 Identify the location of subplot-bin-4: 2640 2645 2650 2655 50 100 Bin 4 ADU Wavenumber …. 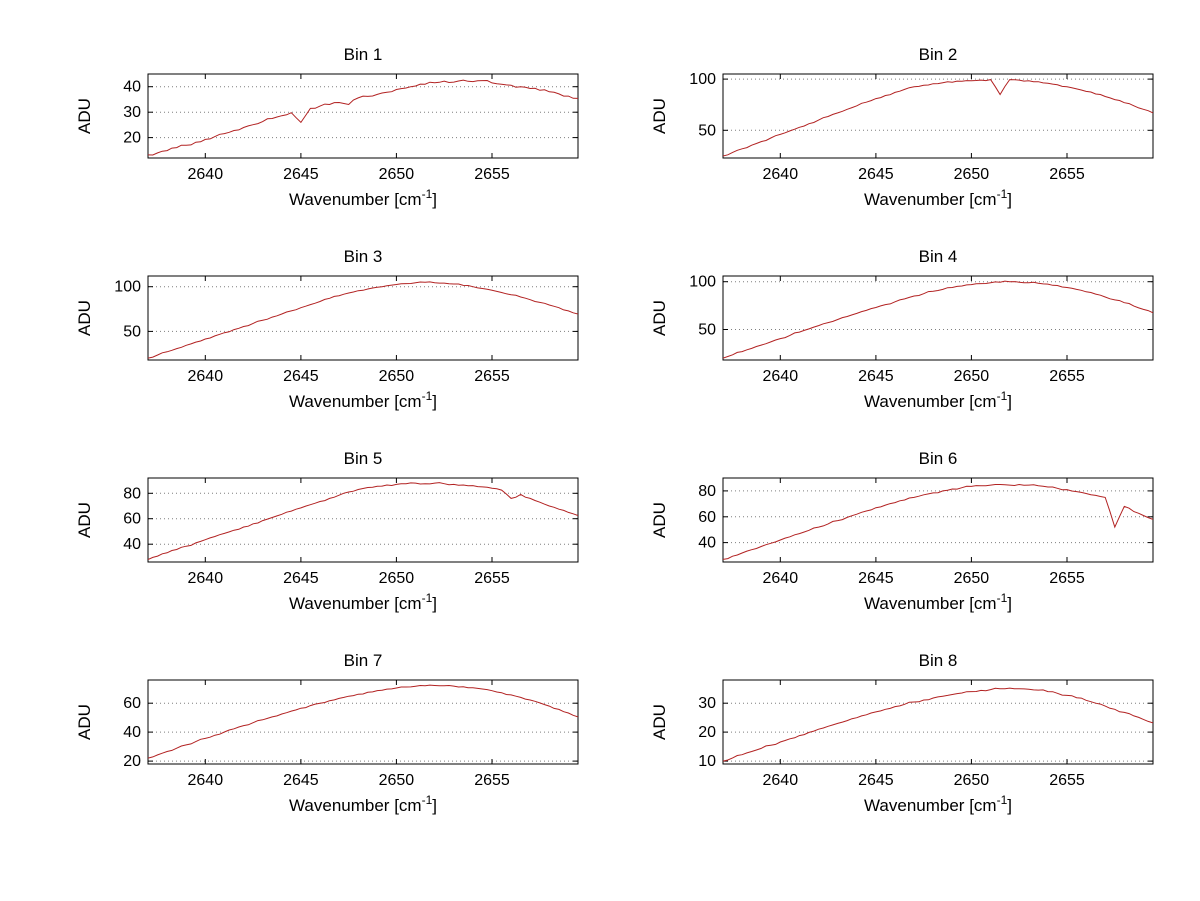
(898, 343).